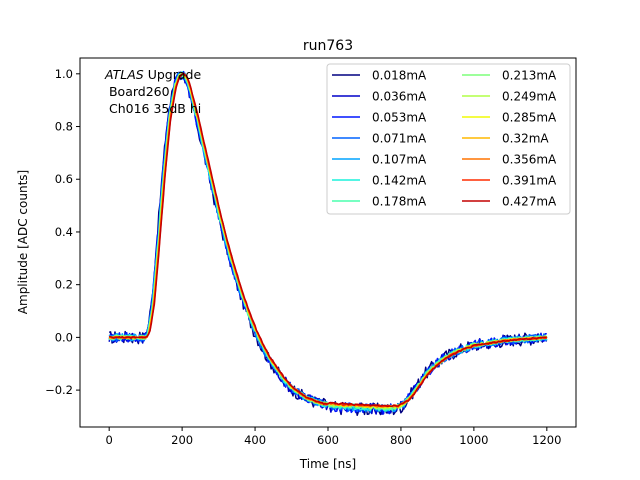  What do you see at coordinates (23, 242) in the screenshot?
I see `y-axis-label: Amplitude [ADC counts]` at bounding box center [23, 242].